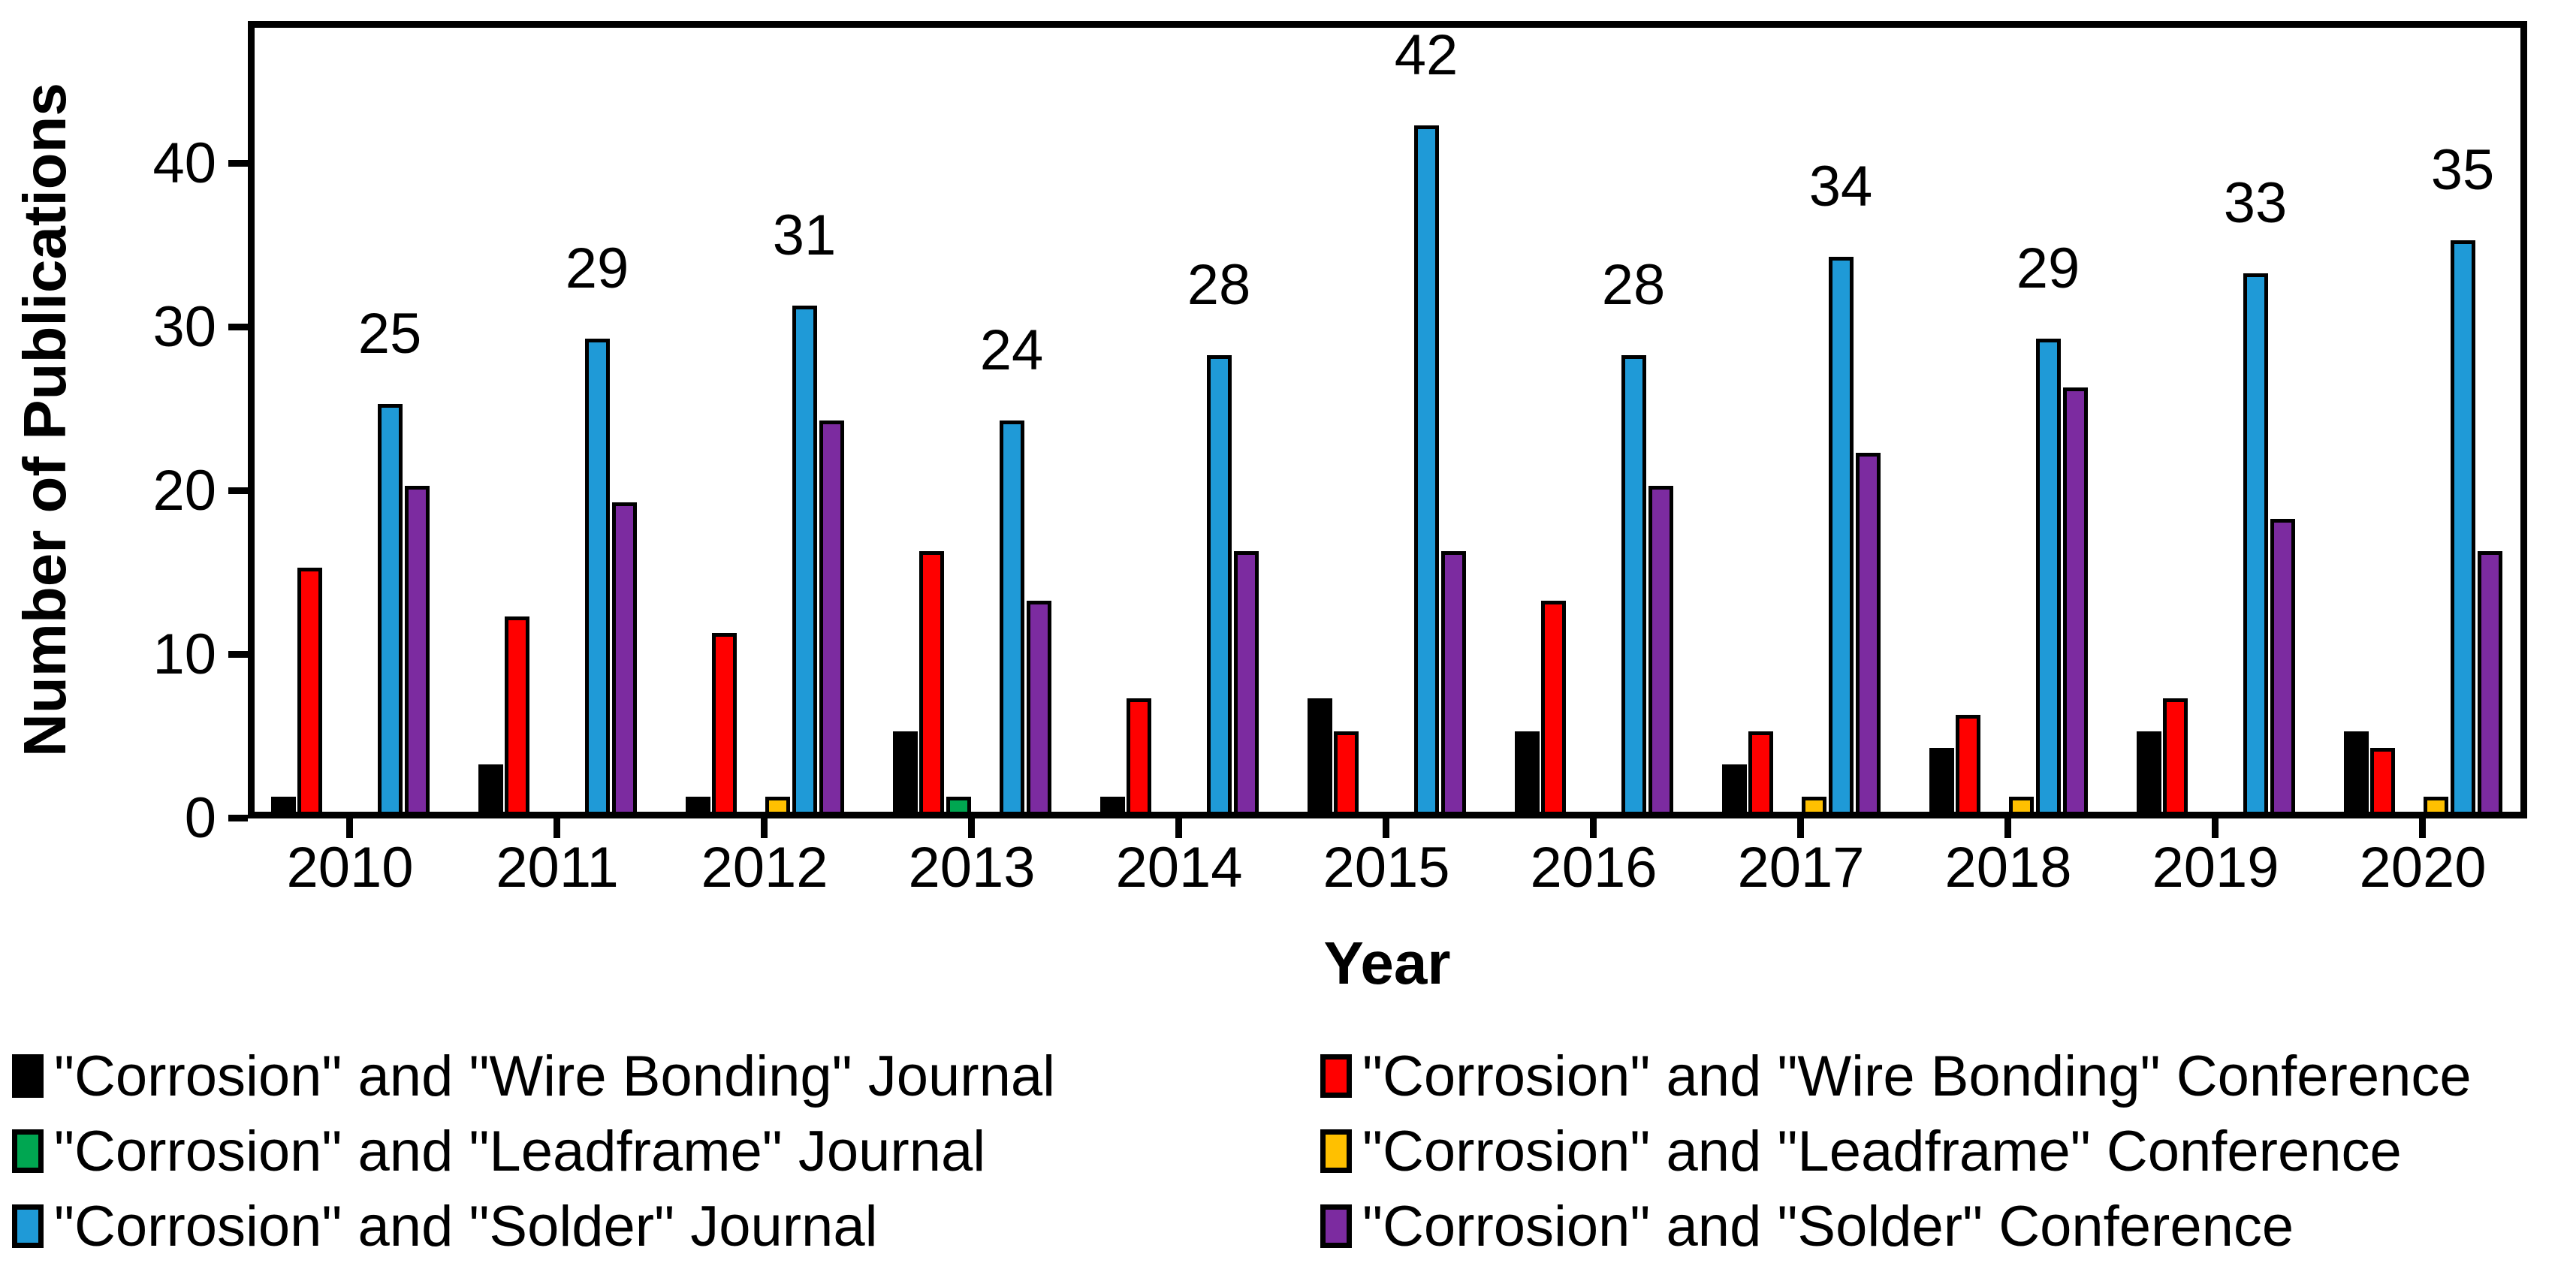  Describe the element at coordinates (1828, 1227) in the screenshot. I see `legend-label: "Corrosion" and "Solder" Conference` at that location.